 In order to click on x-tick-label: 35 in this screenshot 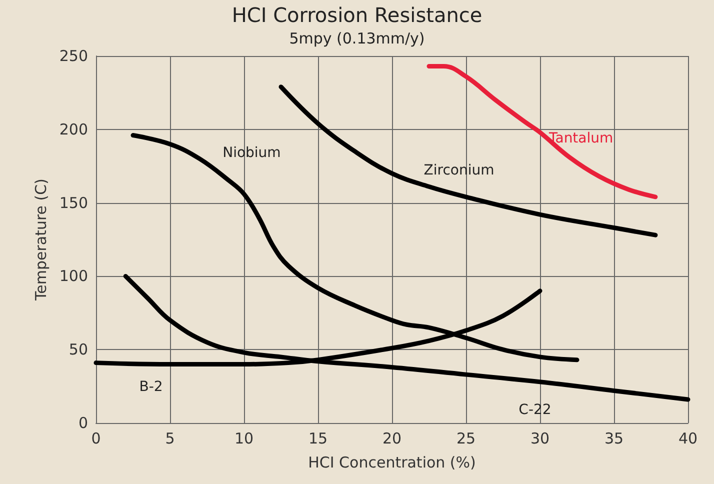, I will do `click(614, 439)`.